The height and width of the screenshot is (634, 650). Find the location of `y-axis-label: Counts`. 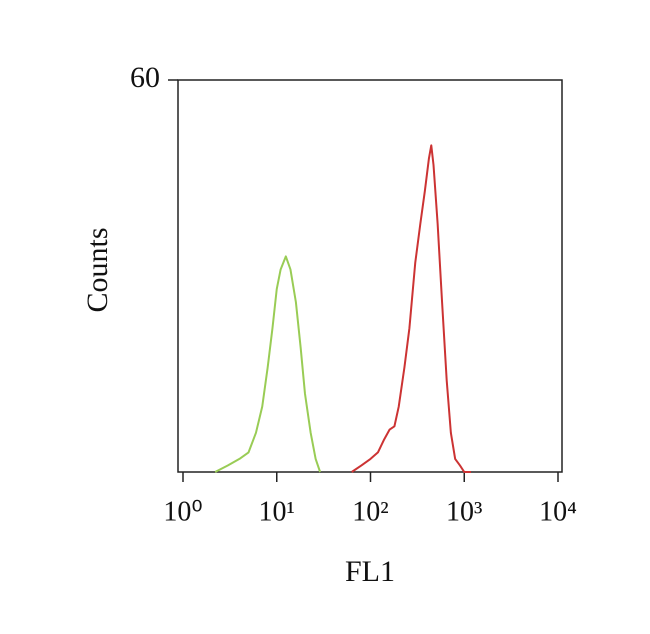

y-axis-label: Counts is located at coordinates (97, 269).